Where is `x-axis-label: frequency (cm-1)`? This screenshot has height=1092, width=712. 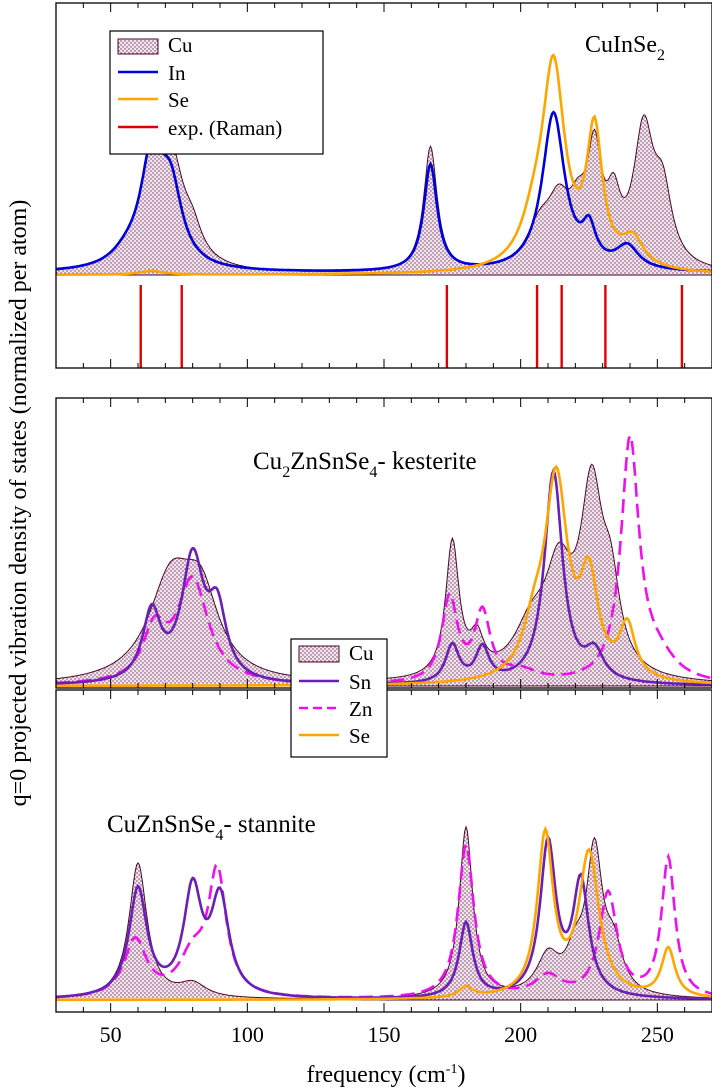
x-axis-label: frequency (cm-1) is located at coordinates (386, 1075).